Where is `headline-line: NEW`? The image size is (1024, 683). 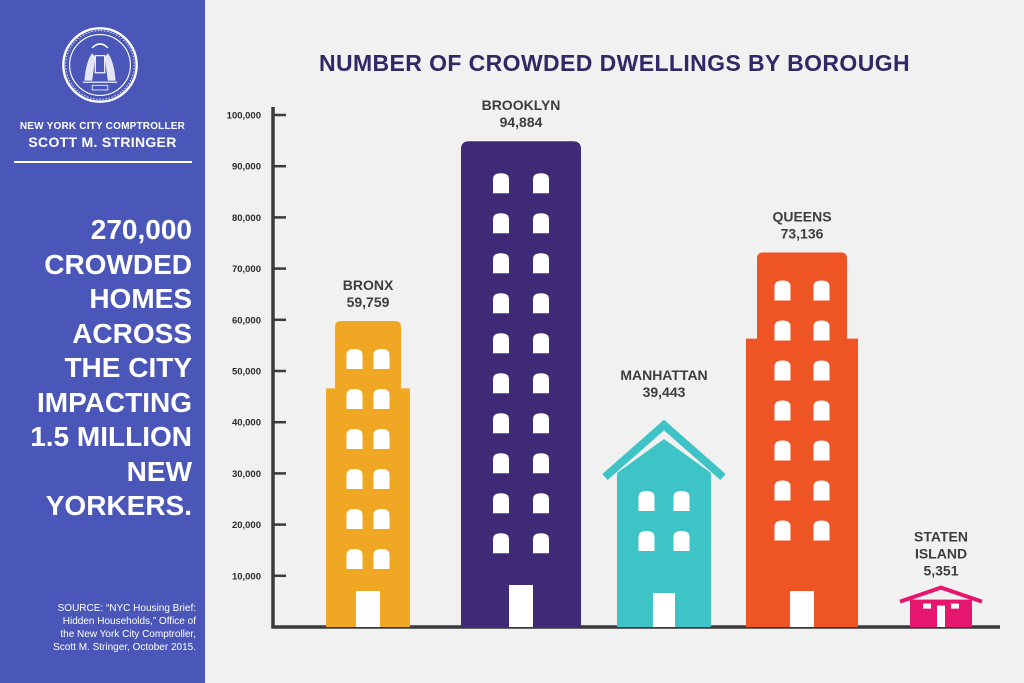
headline-line: NEW is located at coordinates (159, 471).